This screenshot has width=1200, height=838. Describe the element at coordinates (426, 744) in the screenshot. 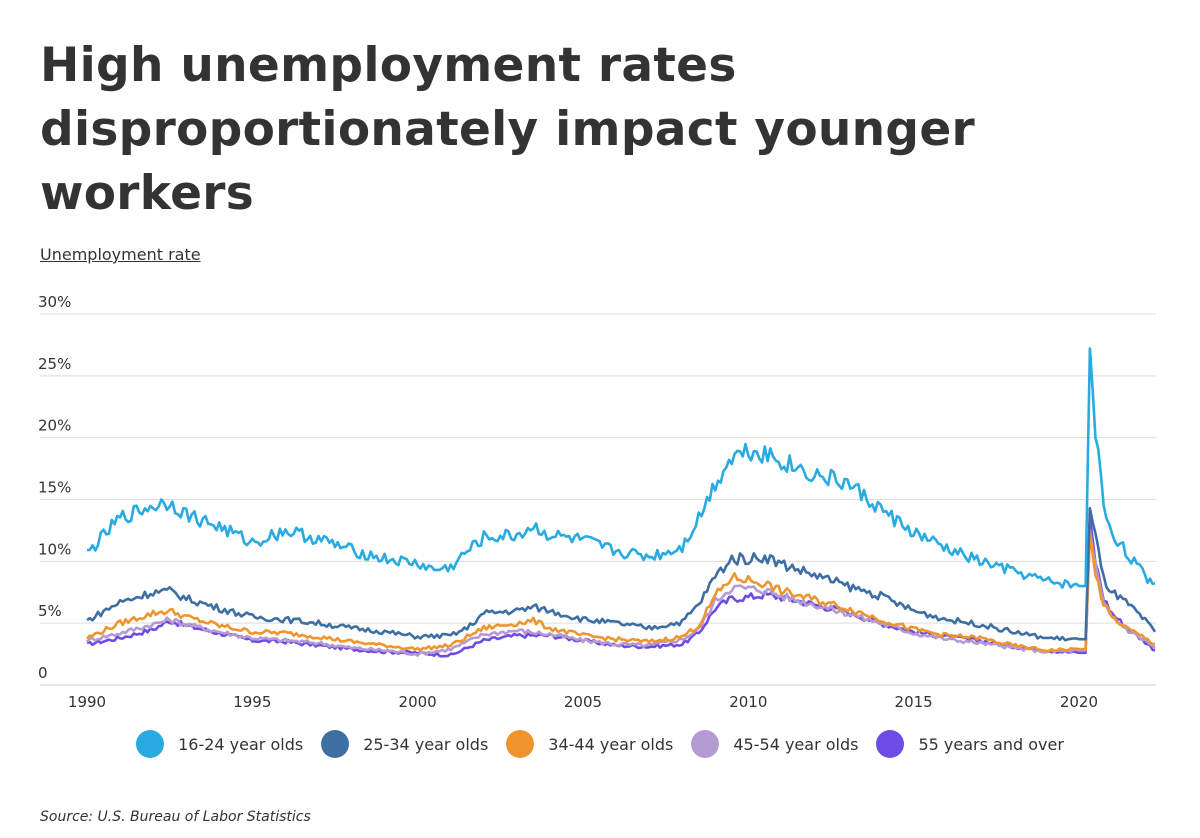

I see `legend-label: 25-34 year olds` at that location.